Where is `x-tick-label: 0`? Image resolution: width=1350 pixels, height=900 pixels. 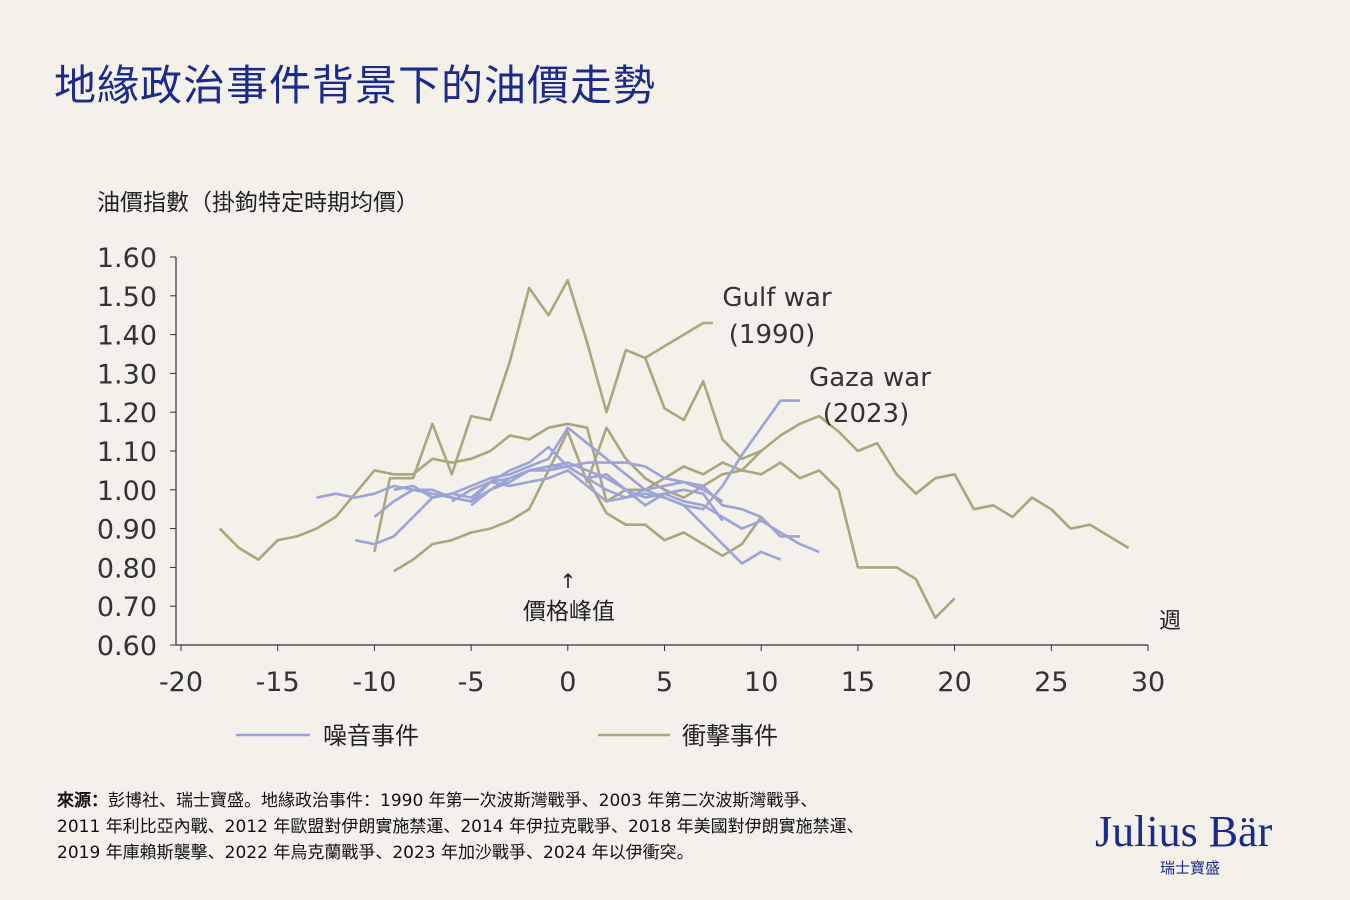 x-tick-label: 0 is located at coordinates (567, 682).